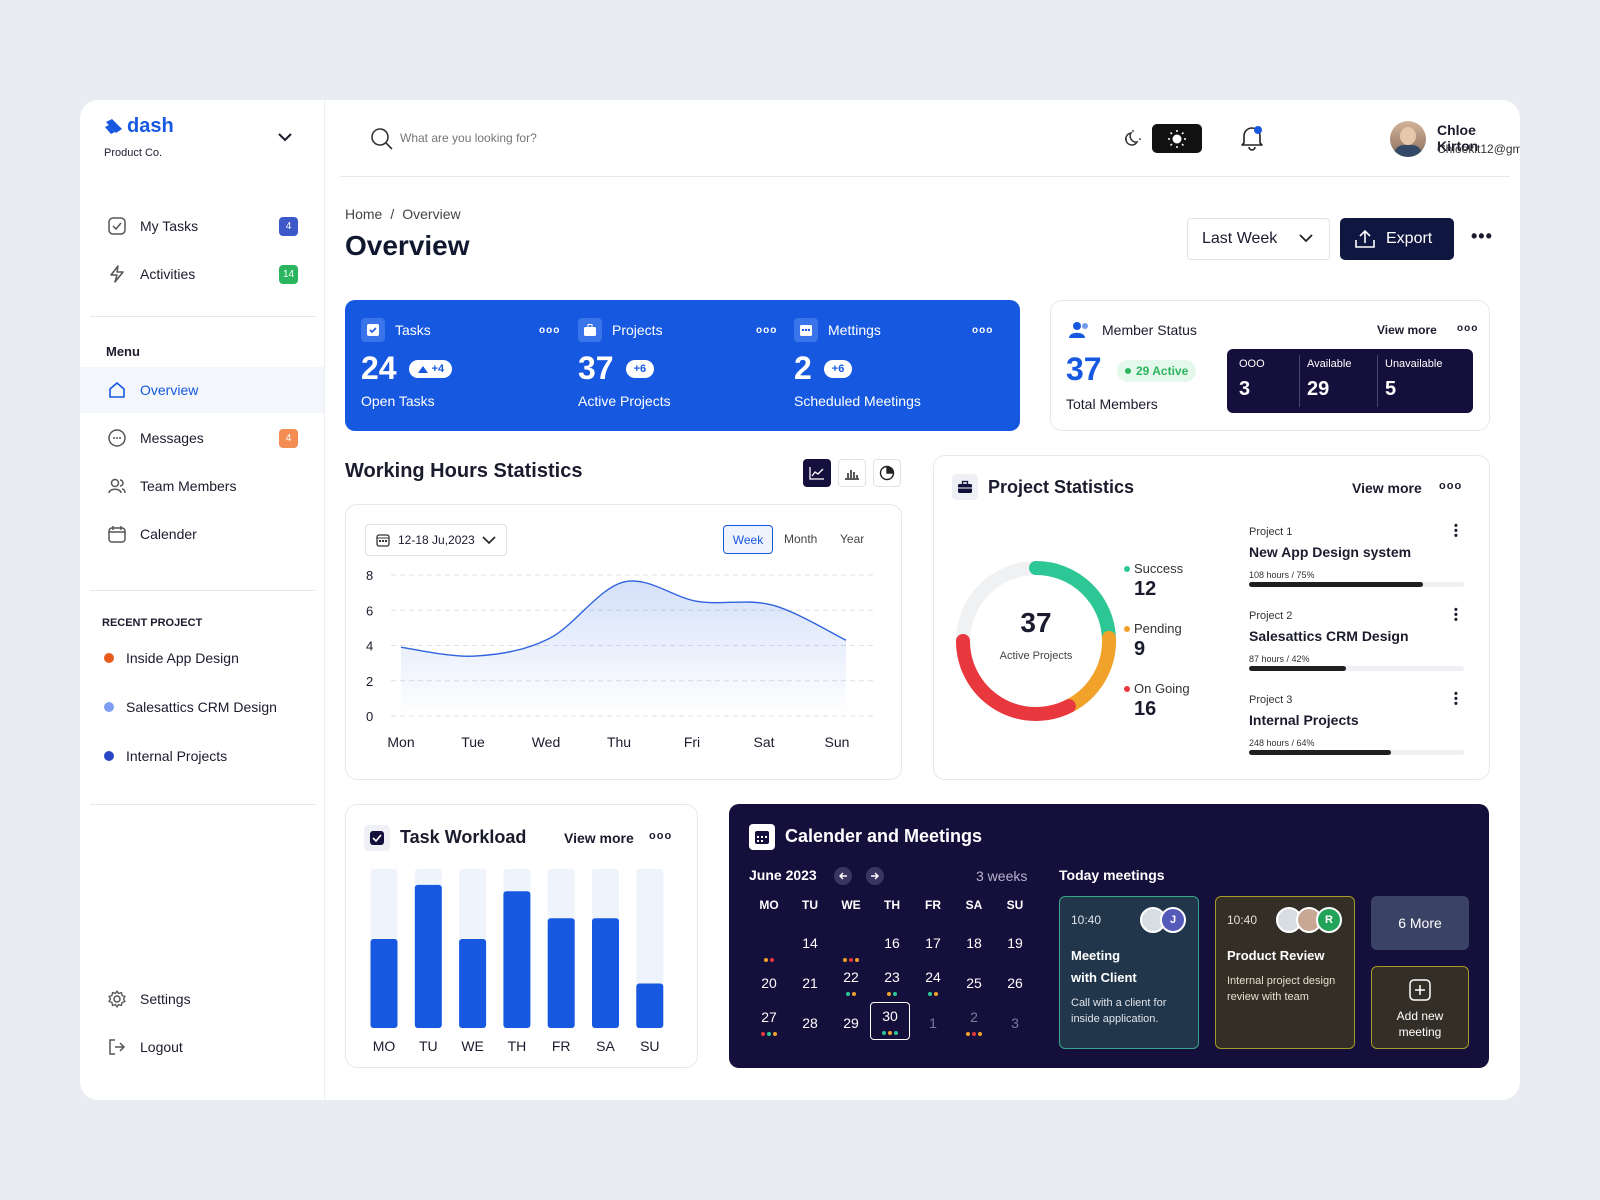 Image resolution: width=1600 pixels, height=1200 pixels. I want to click on y-tick-label: 0, so click(369, 716).